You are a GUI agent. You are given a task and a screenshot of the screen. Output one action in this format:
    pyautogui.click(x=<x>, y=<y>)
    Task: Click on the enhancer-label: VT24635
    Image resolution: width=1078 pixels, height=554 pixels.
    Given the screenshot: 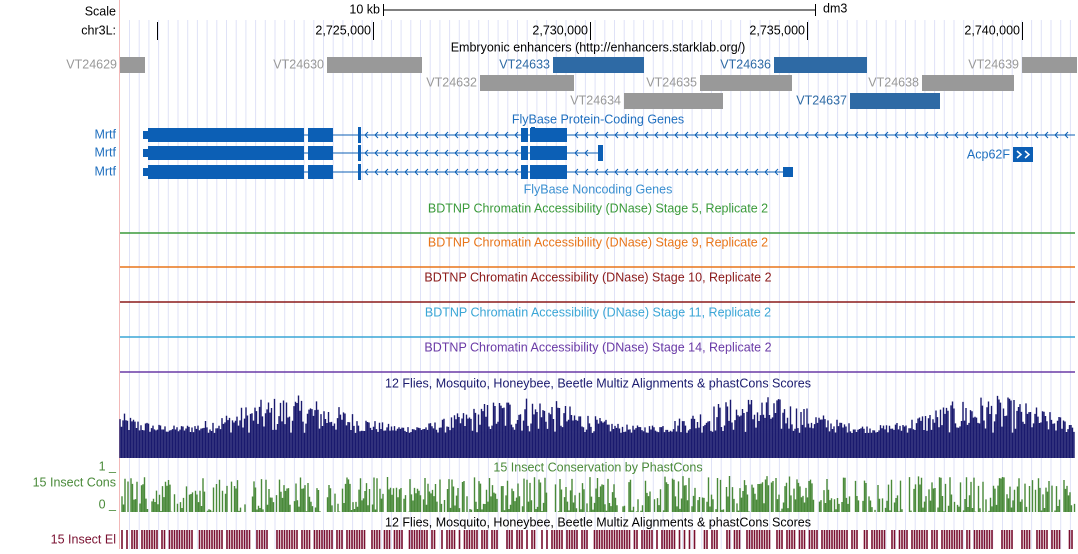 What is the action you would take?
    pyautogui.click(x=671, y=82)
    